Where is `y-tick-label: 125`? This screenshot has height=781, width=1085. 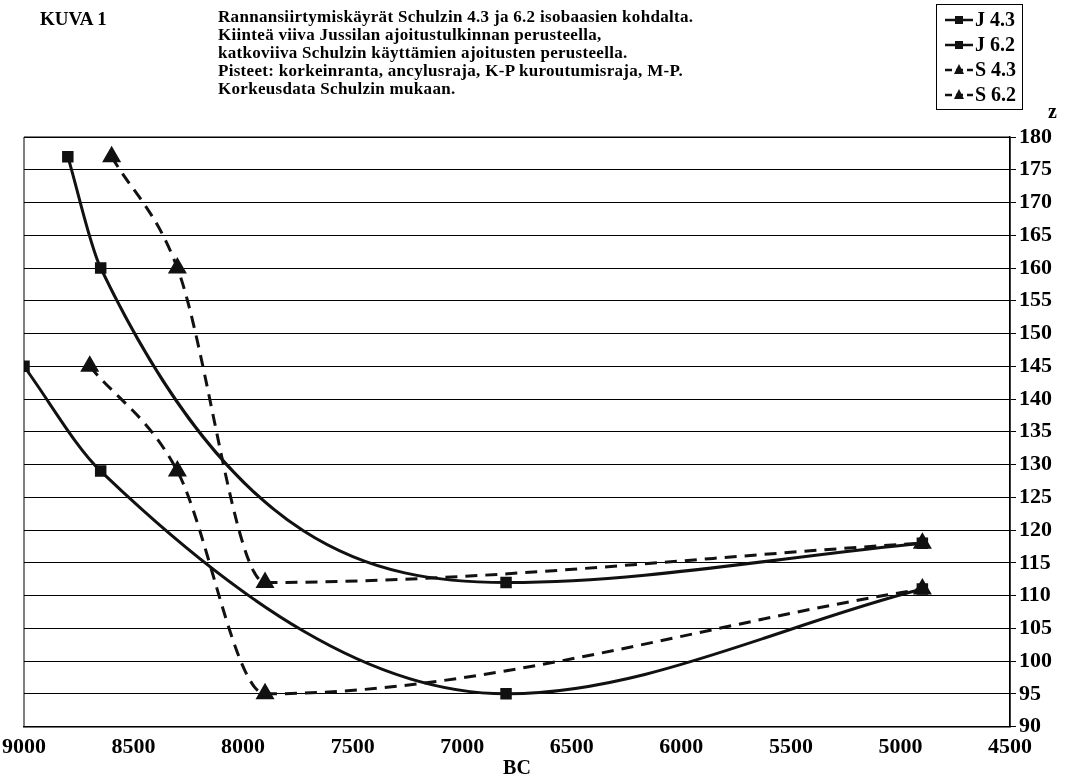
y-tick-label: 125 is located at coordinates (1035, 495).